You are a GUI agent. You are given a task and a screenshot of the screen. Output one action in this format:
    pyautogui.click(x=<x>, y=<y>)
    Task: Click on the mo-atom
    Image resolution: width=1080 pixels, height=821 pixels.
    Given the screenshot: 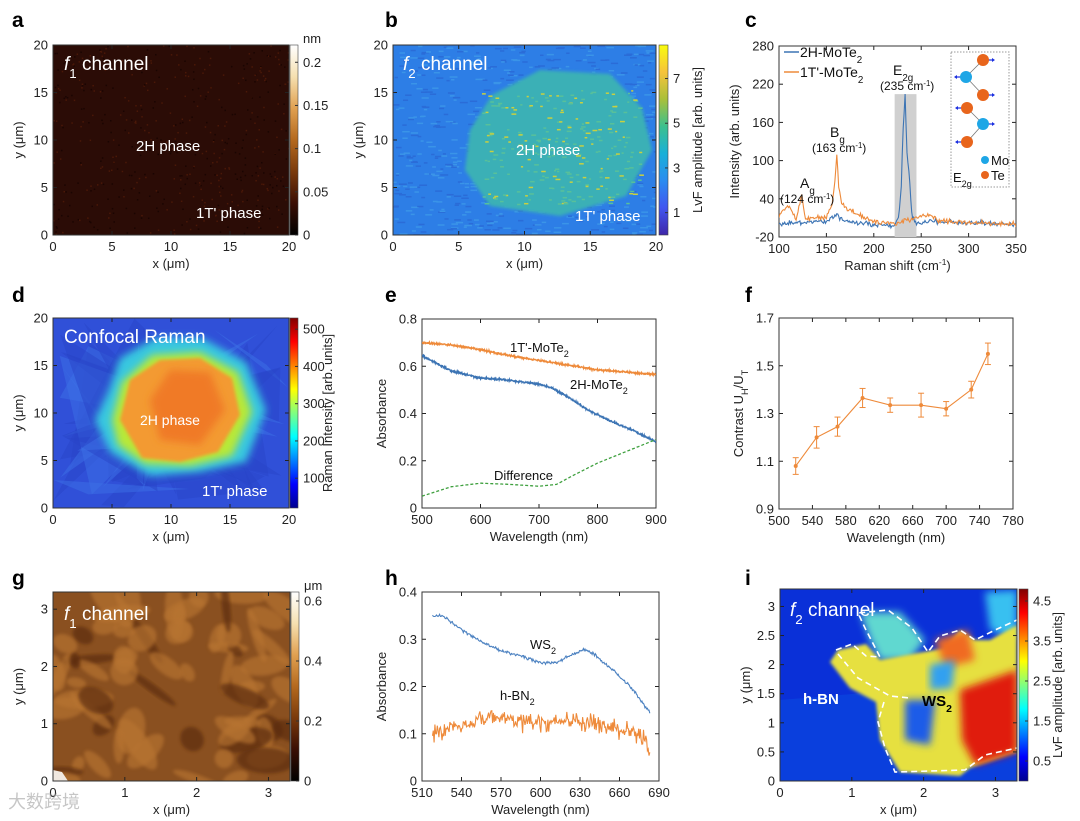 What is the action you would take?
    pyautogui.click(x=966, y=77)
    